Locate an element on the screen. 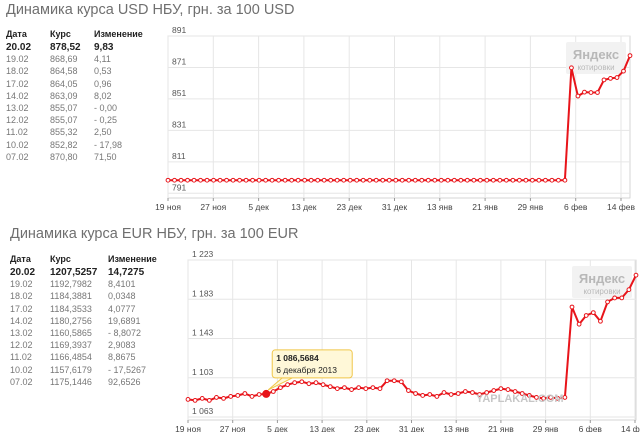  y-tick-label: 871 is located at coordinates (179, 61).